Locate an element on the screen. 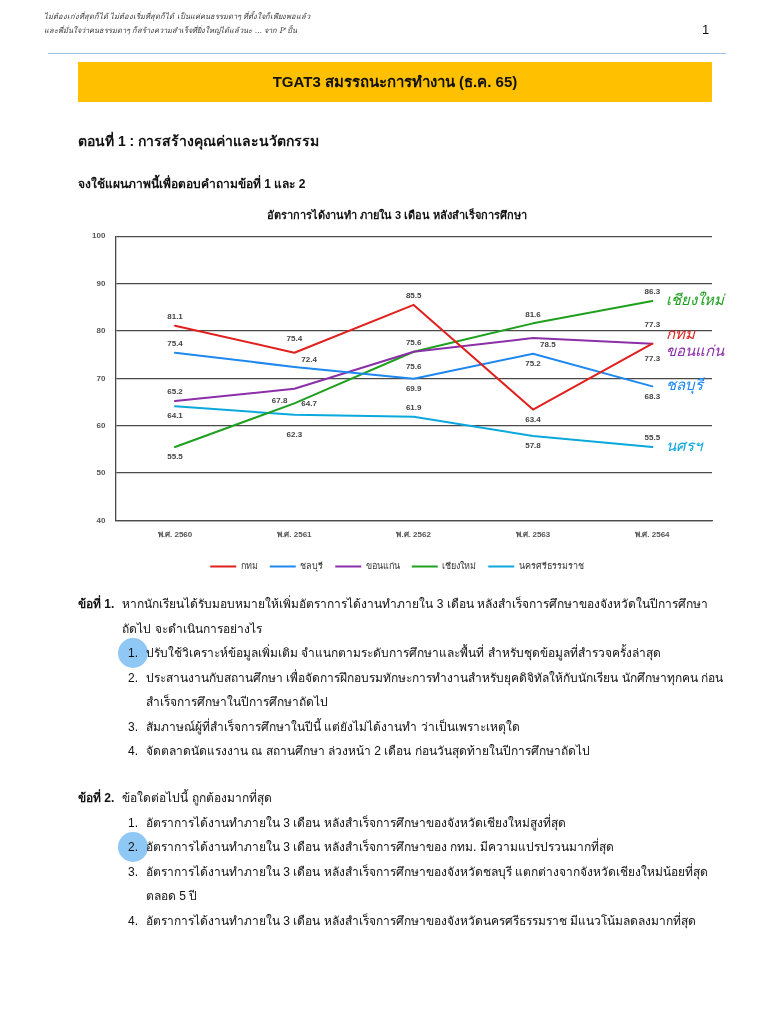 The image size is (768, 1024). text: ปรับใช้วิเคราะห์ข้อมูลเพิ่มเติม จำแนกตามระดับการศึกษาและพื้นที่ สำหรับชุดข้อมูลที่สำรวจครั้งล่าสุด is located at coordinates (403, 653).